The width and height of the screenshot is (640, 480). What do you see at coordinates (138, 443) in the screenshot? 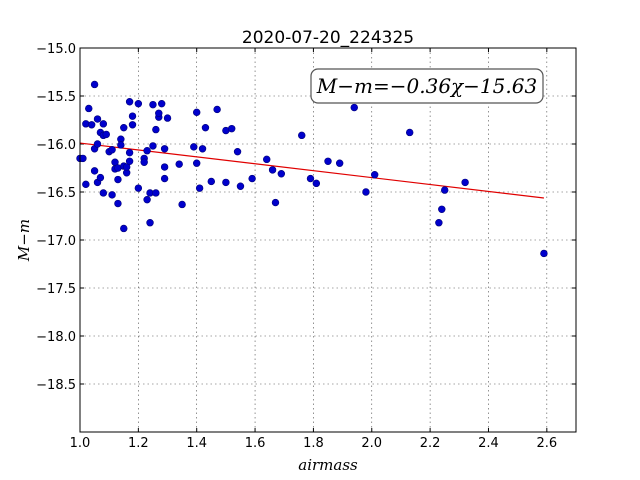
I see `x-tick-label: 1.2` at bounding box center [138, 443].